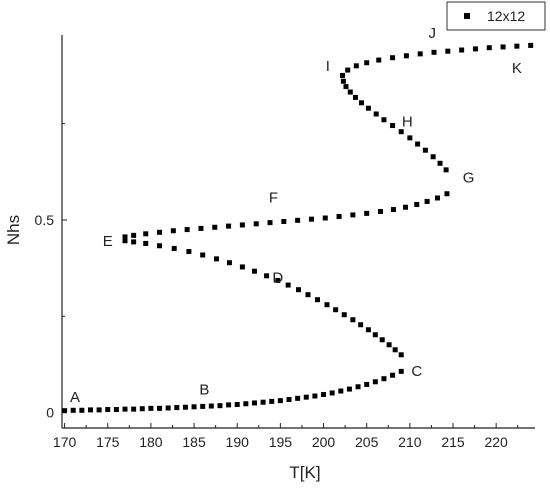  Describe the element at coordinates (65, 442) in the screenshot. I see `x-tick-label: 170` at that location.